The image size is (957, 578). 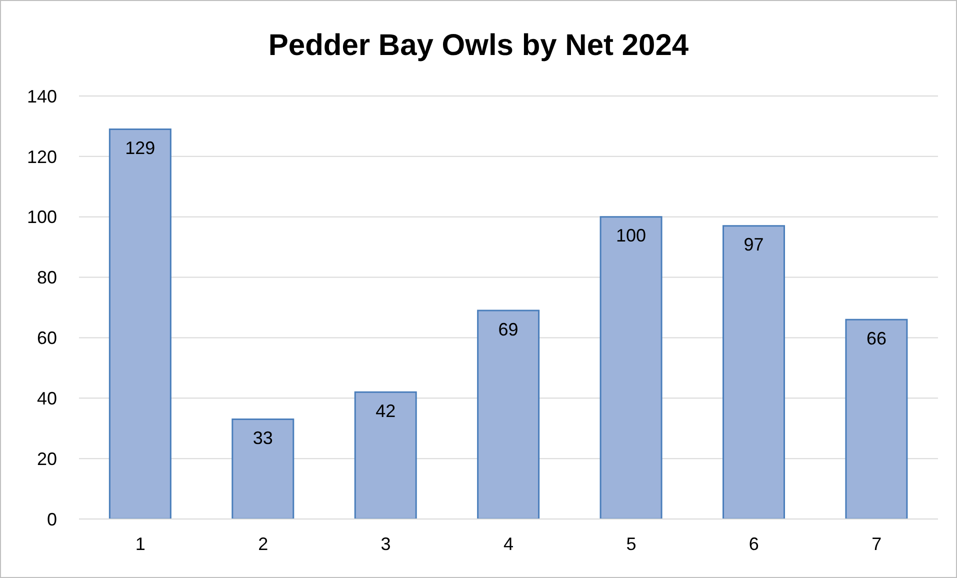 What do you see at coordinates (41, 156) in the screenshot?
I see `y-tick-label: 120` at bounding box center [41, 156].